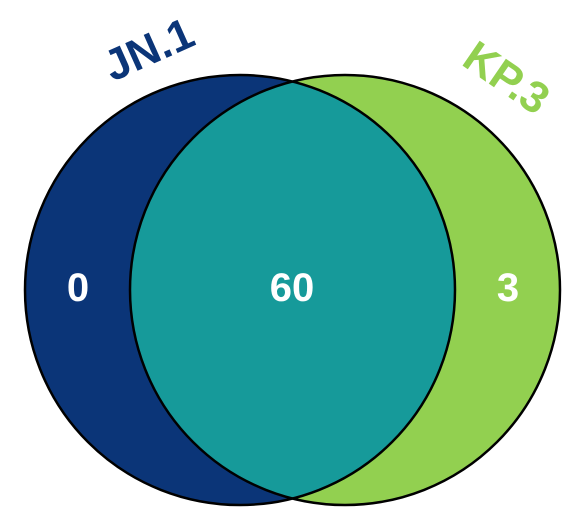 The width and height of the screenshot is (569, 518). I want to click on data-label: 60, so click(292, 288).